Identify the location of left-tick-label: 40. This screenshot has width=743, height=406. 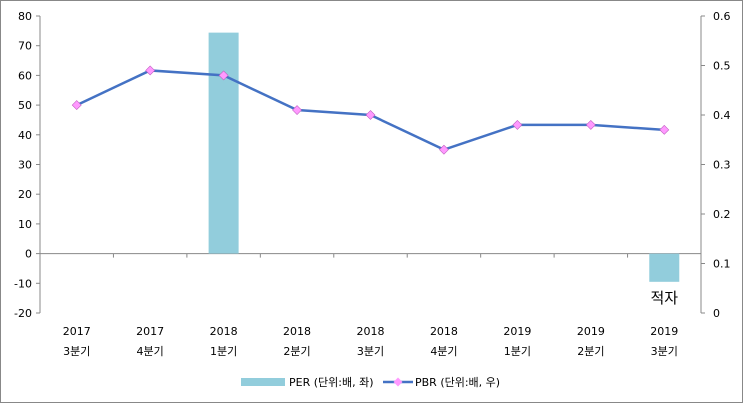
(25, 135).